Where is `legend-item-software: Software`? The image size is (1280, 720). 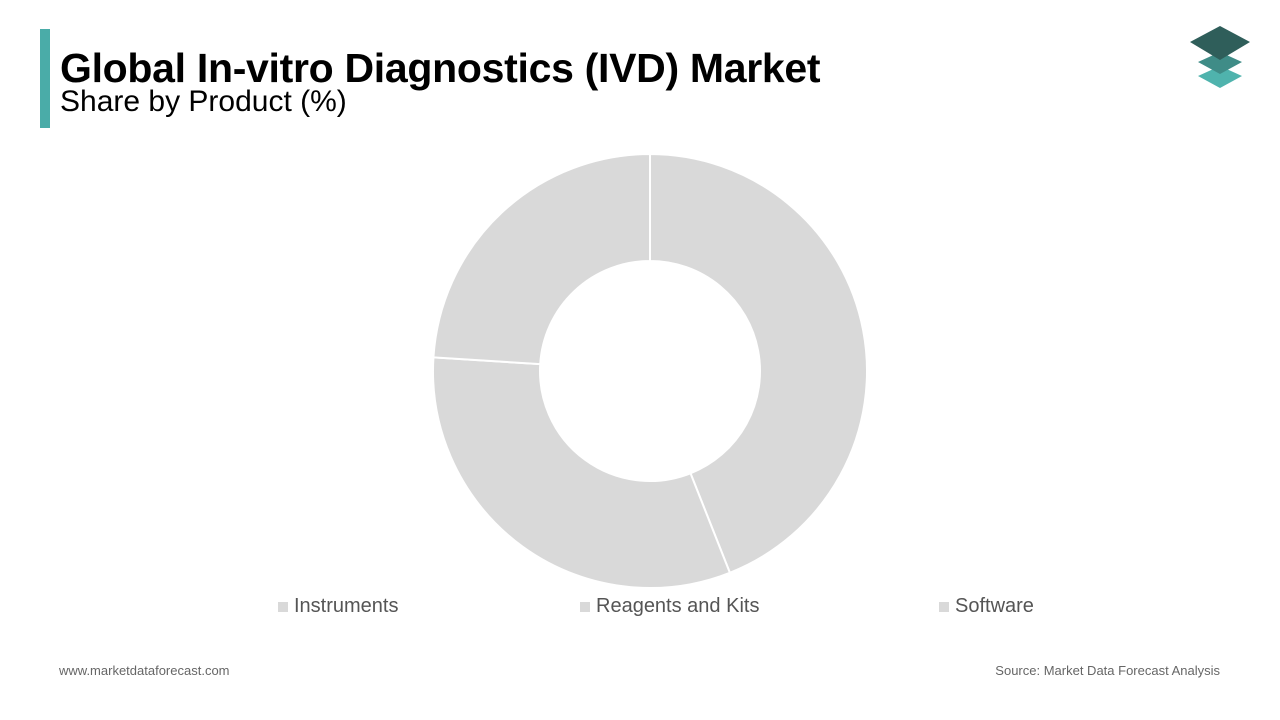
legend-item-software: Software is located at coordinates (986, 606).